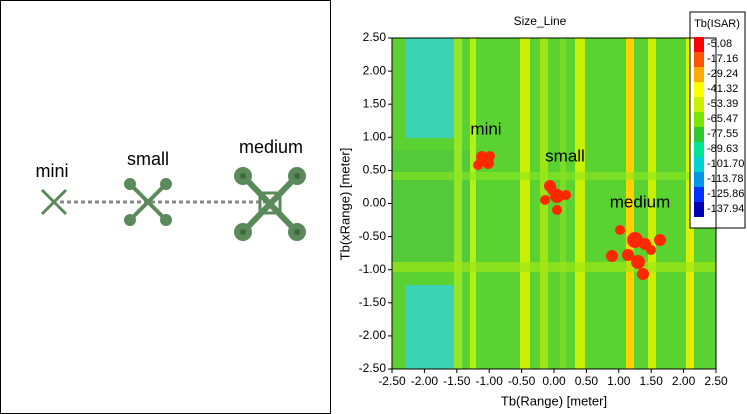 The image size is (747, 414). Describe the element at coordinates (344, 204) in the screenshot. I see `y-axis-label: Tb(xRange) [meter]` at that location.